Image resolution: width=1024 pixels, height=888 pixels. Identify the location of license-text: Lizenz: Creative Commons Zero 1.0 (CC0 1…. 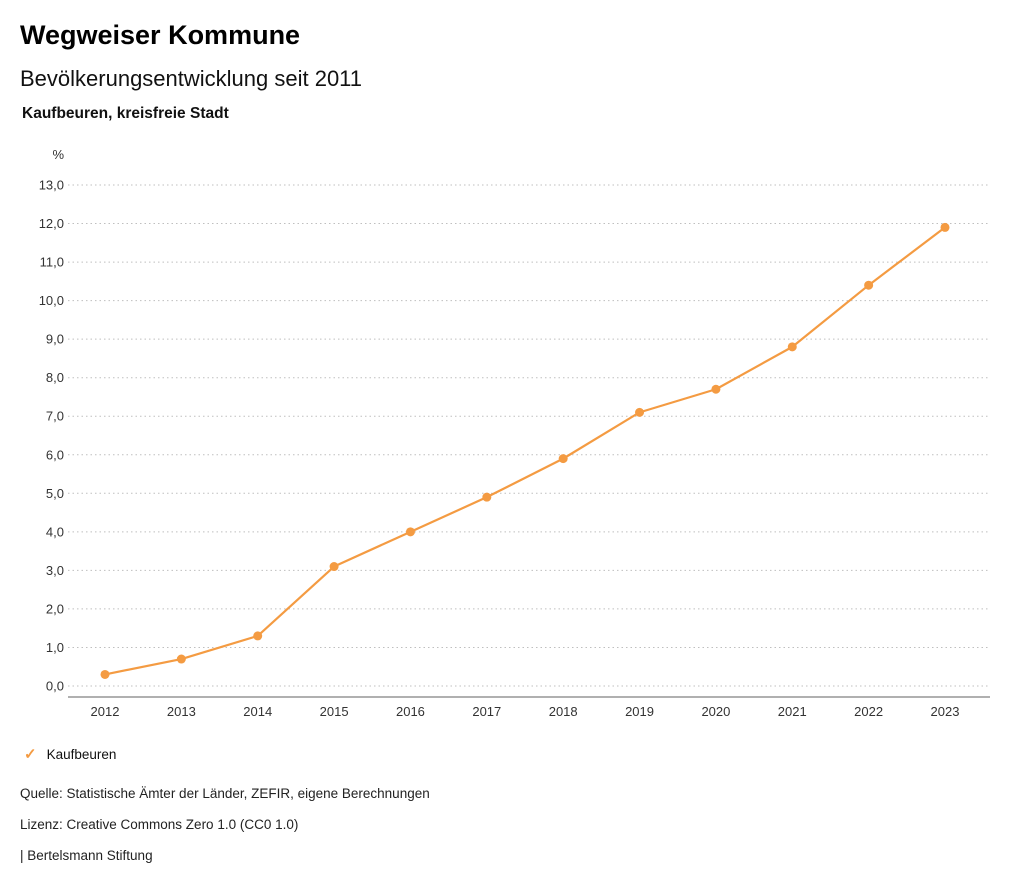
(159, 824).